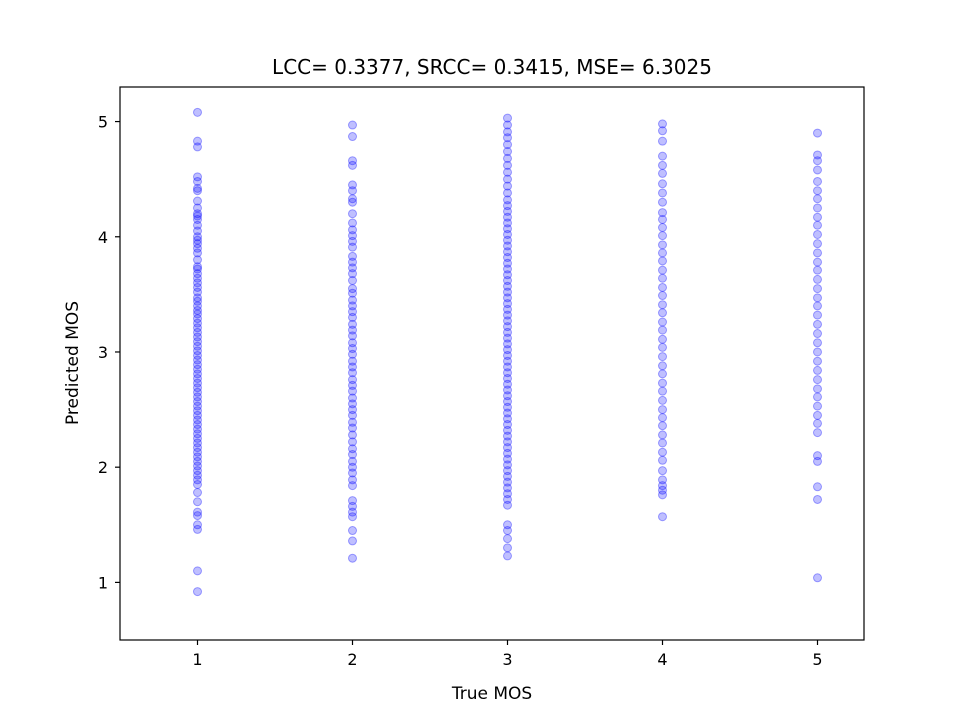 This screenshot has width=960, height=720. Describe the element at coordinates (492, 67) in the screenshot. I see `chart-title: LCC= 0.3377, SRCC= 0.3415, MSE= 6.3025` at that location.